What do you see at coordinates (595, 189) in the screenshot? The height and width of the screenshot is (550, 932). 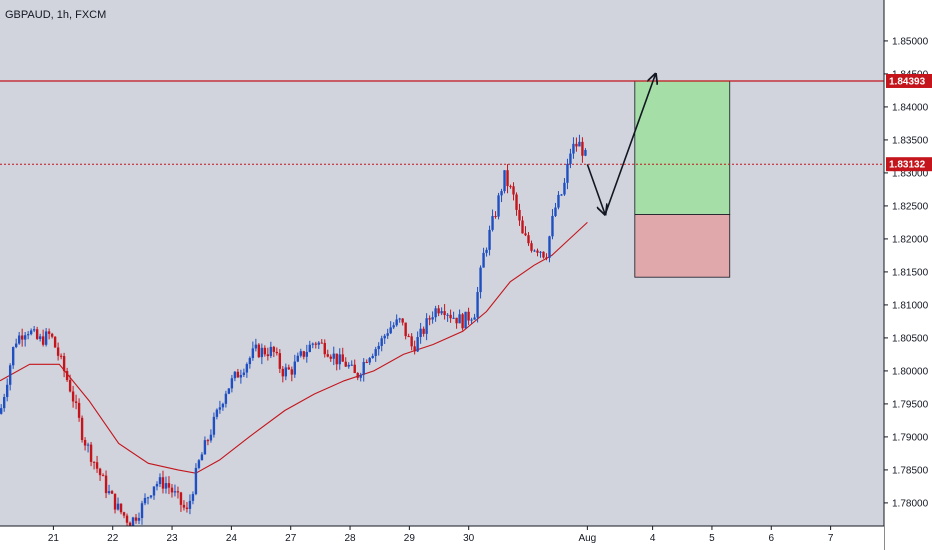 I see `projection-arrow-down` at bounding box center [595, 189].